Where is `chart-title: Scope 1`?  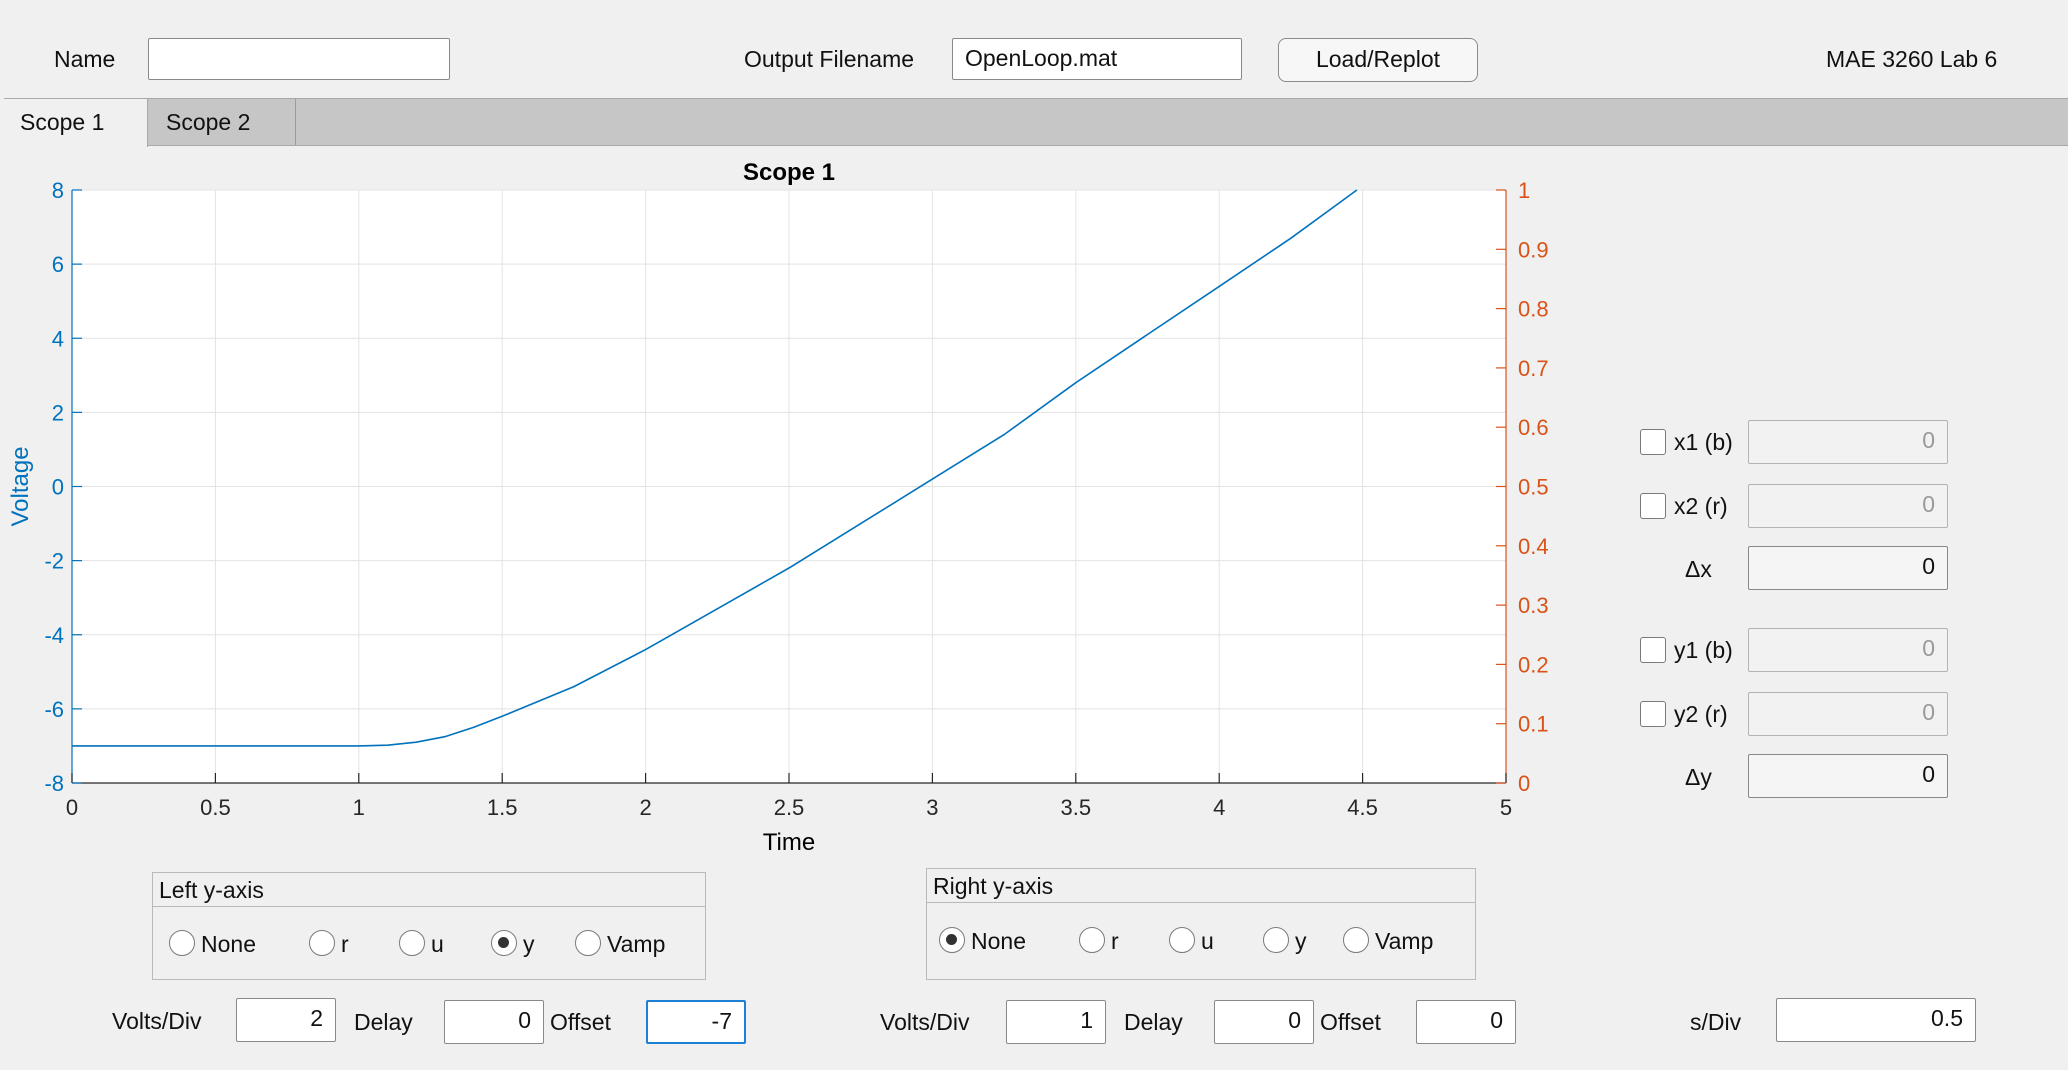 chart-title: Scope 1 is located at coordinates (789, 172).